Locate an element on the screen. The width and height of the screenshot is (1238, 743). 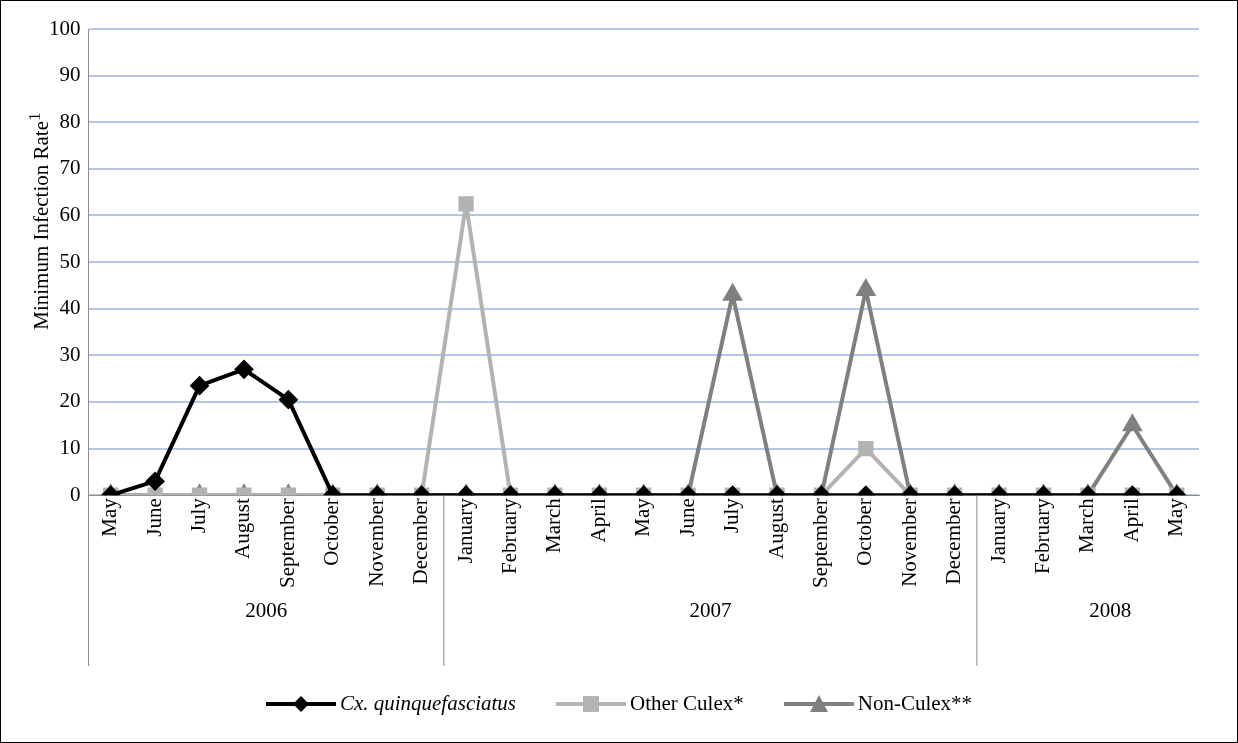
text: 2008 is located at coordinates (1110, 609).